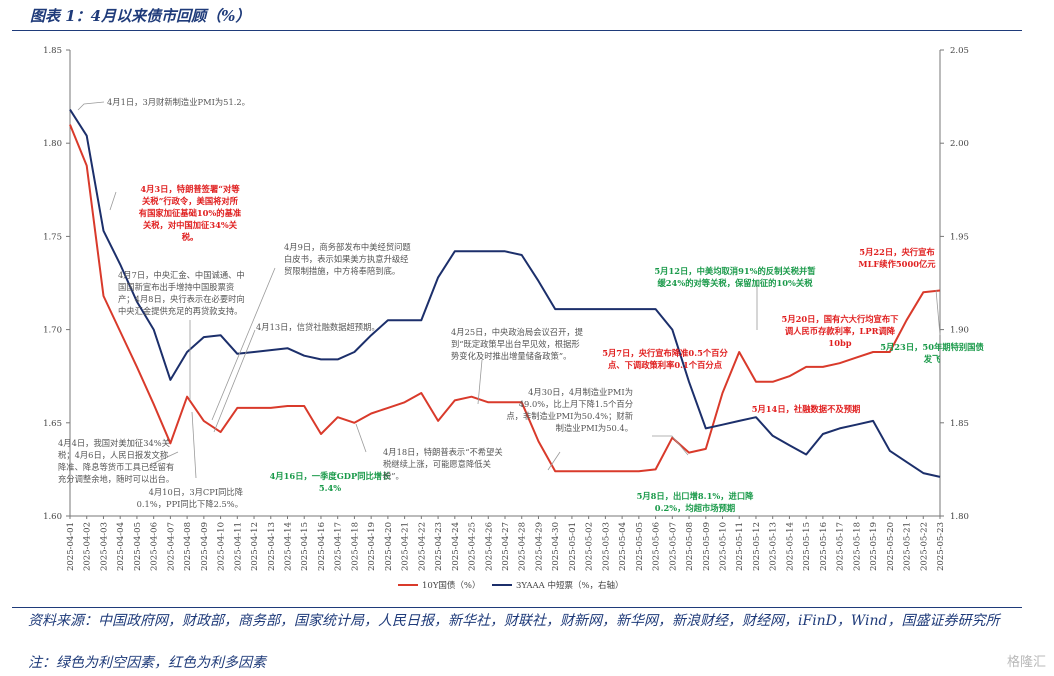  I want to click on right-tick-label: 1.90, so click(959, 331).